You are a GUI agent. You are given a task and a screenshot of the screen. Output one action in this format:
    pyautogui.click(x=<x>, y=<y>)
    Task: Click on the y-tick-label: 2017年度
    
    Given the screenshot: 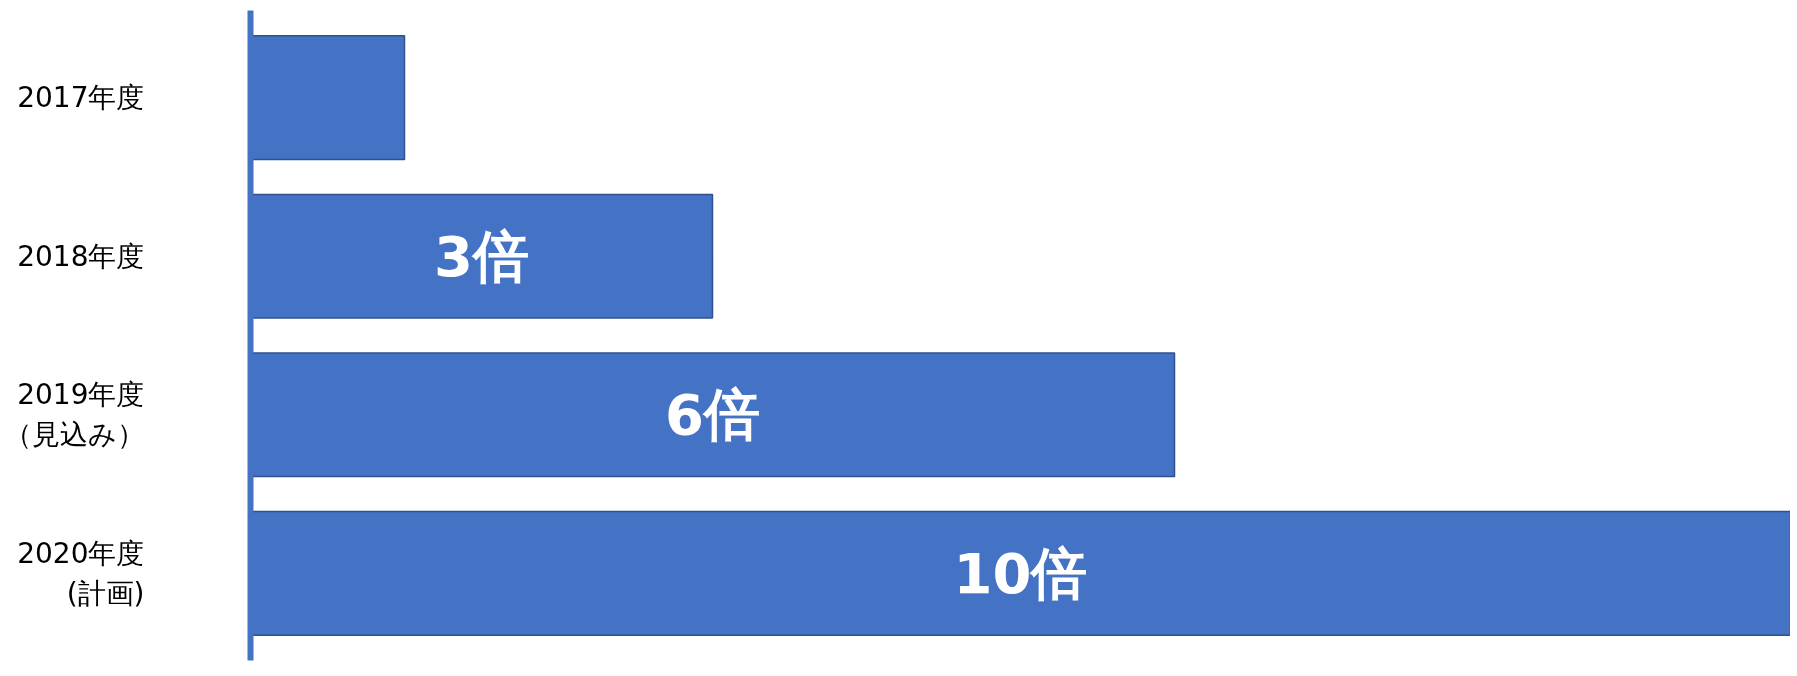 What is the action you would take?
    pyautogui.click(x=81, y=98)
    